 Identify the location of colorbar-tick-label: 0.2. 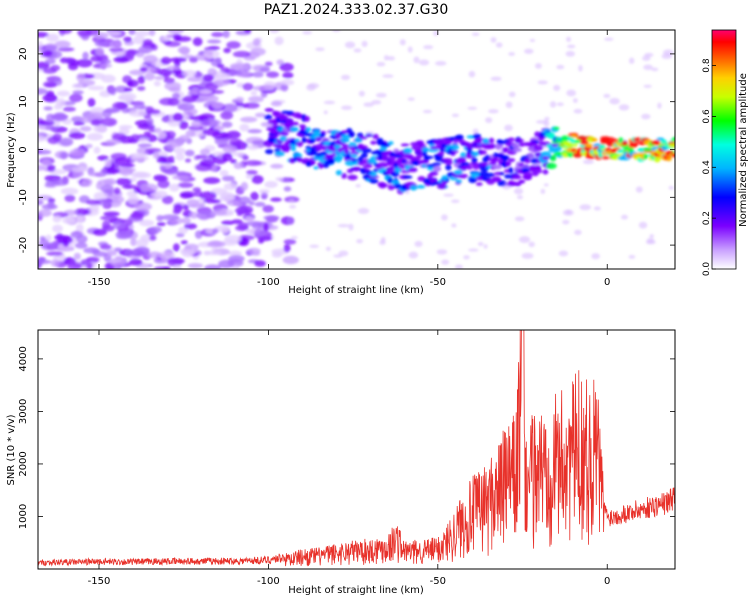
(707, 218).